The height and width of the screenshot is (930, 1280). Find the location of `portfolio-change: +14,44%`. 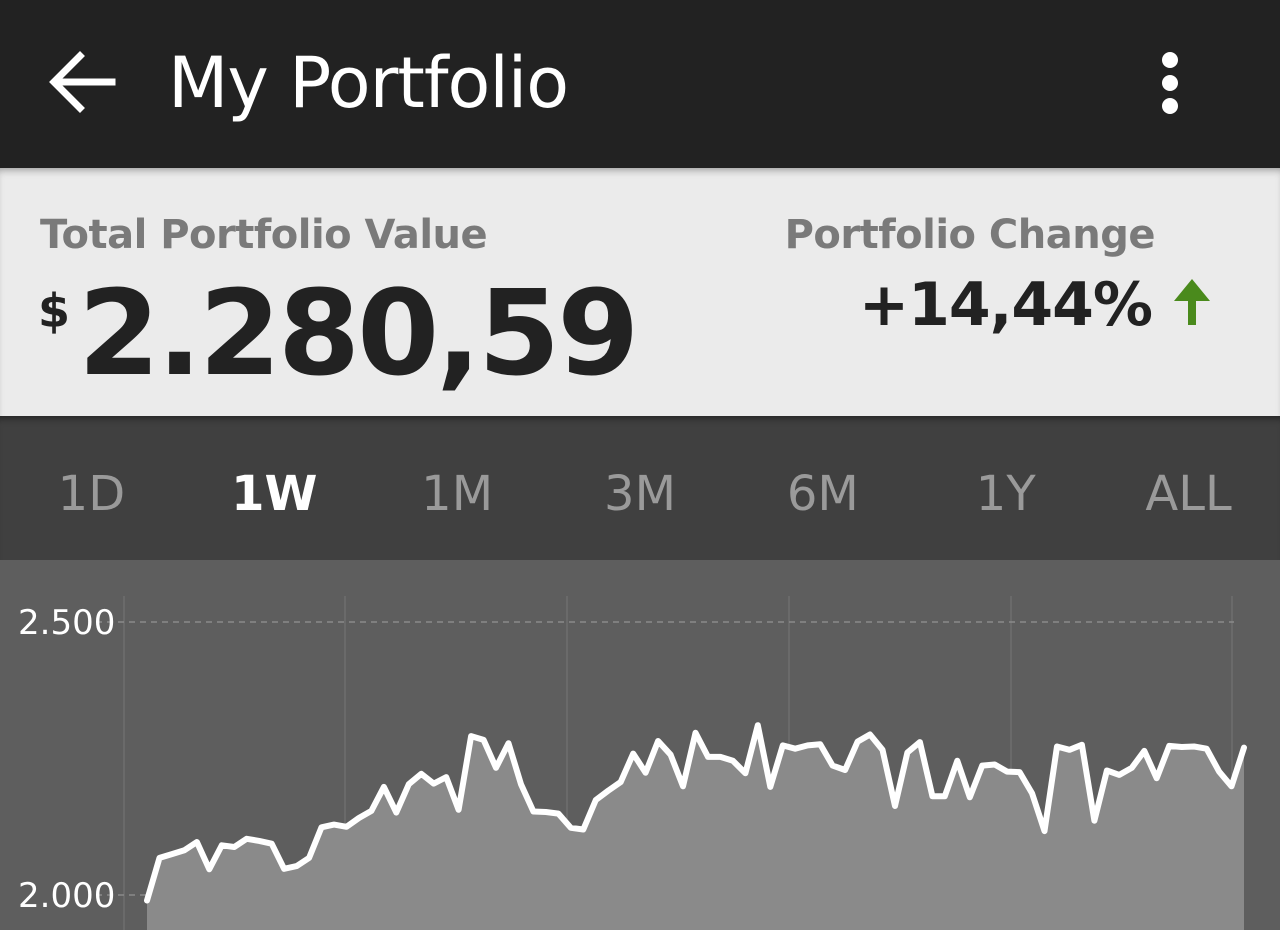

portfolio-change: +14,44% is located at coordinates (1034, 305).